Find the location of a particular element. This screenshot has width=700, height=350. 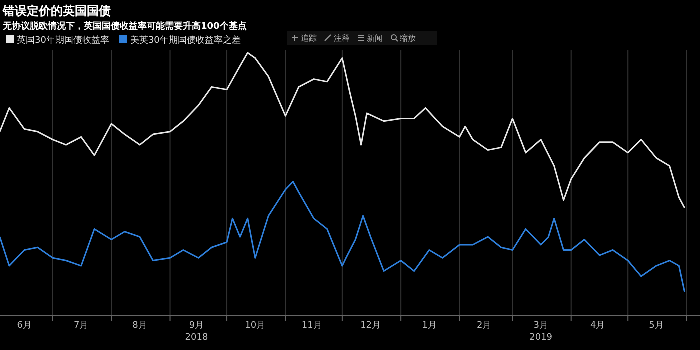

x-tick-label: 10月 is located at coordinates (255, 326).